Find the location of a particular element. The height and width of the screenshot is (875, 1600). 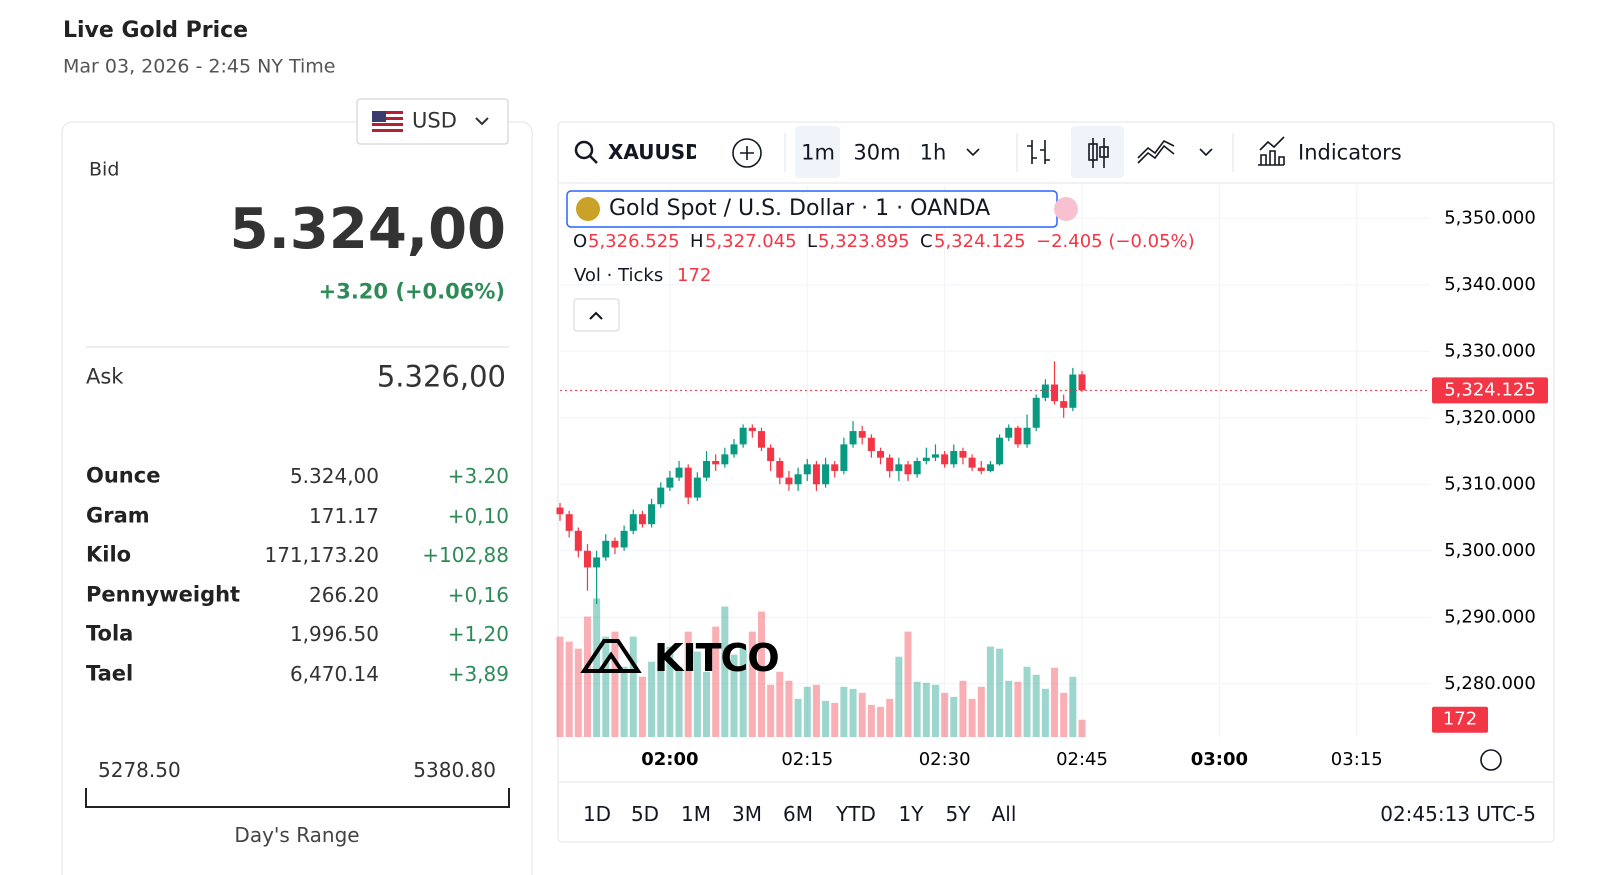

x-tick-label: 02:30 is located at coordinates (945, 759).